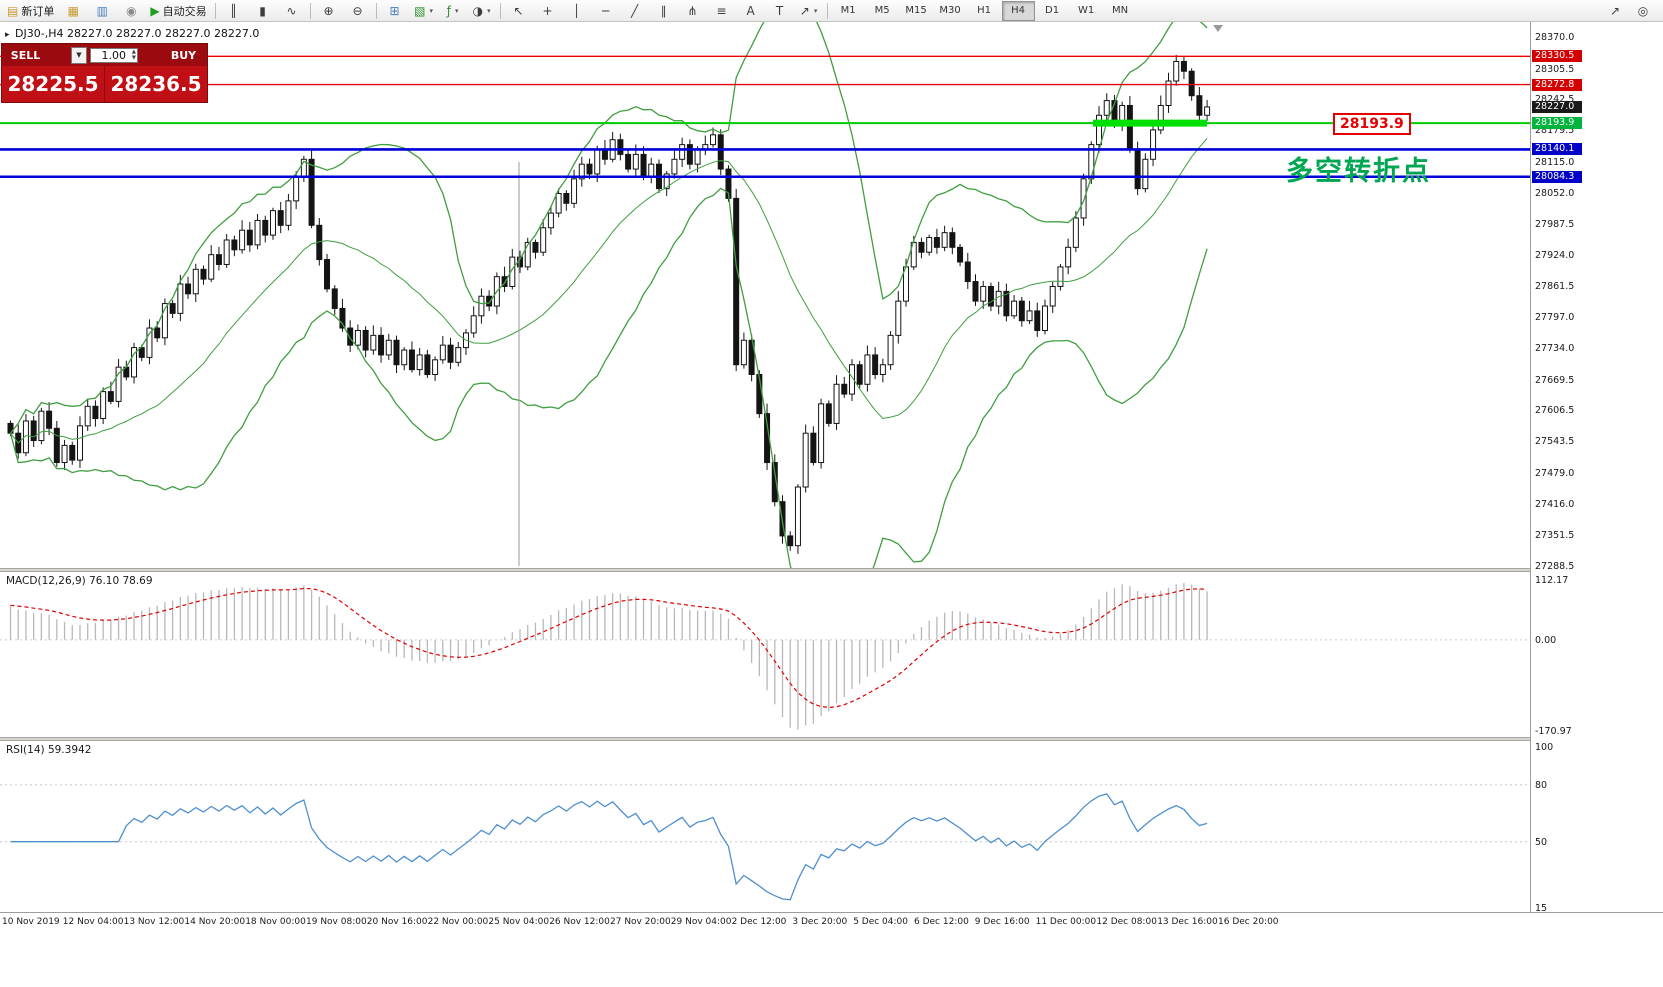 The image size is (1663, 987). Describe the element at coordinates (1555, 69) in the screenshot. I see `price-axis-label: 28305.5` at that location.